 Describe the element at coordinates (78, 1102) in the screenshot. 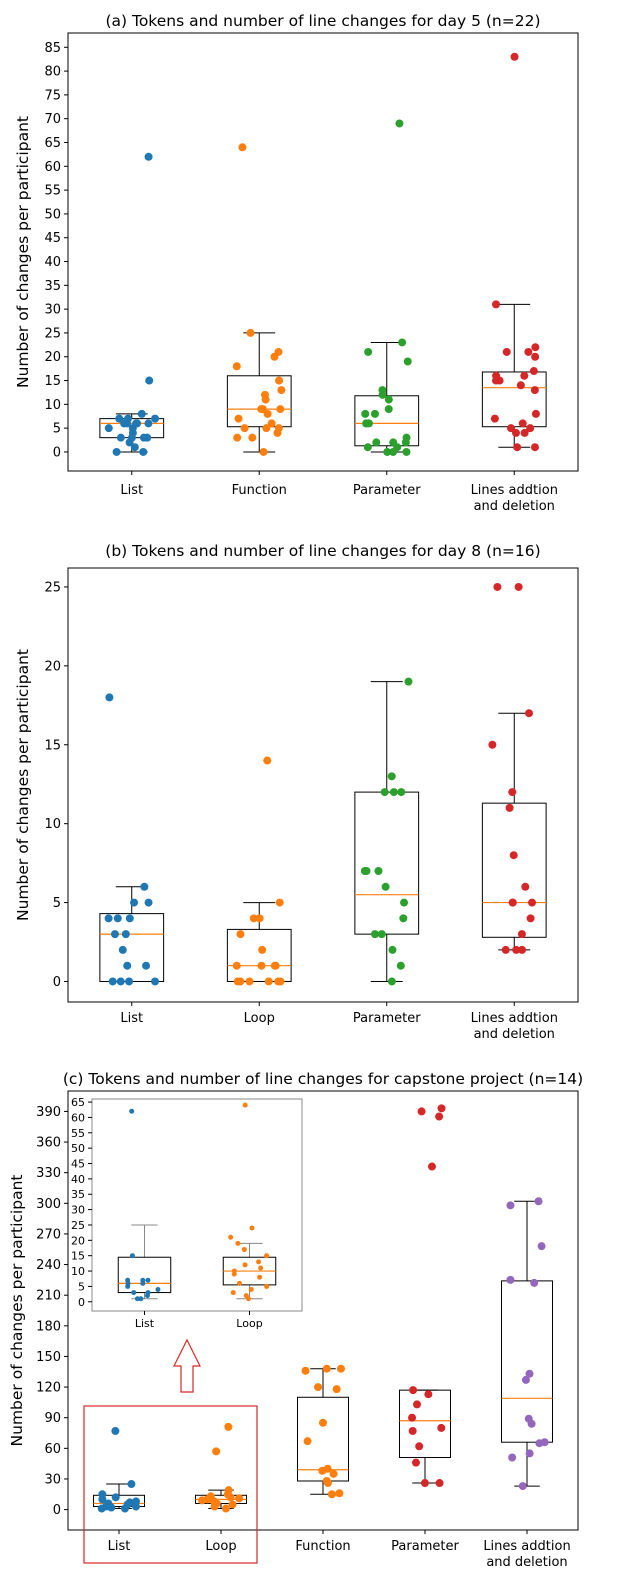

I see `inset-ytick-label: 65` at that location.